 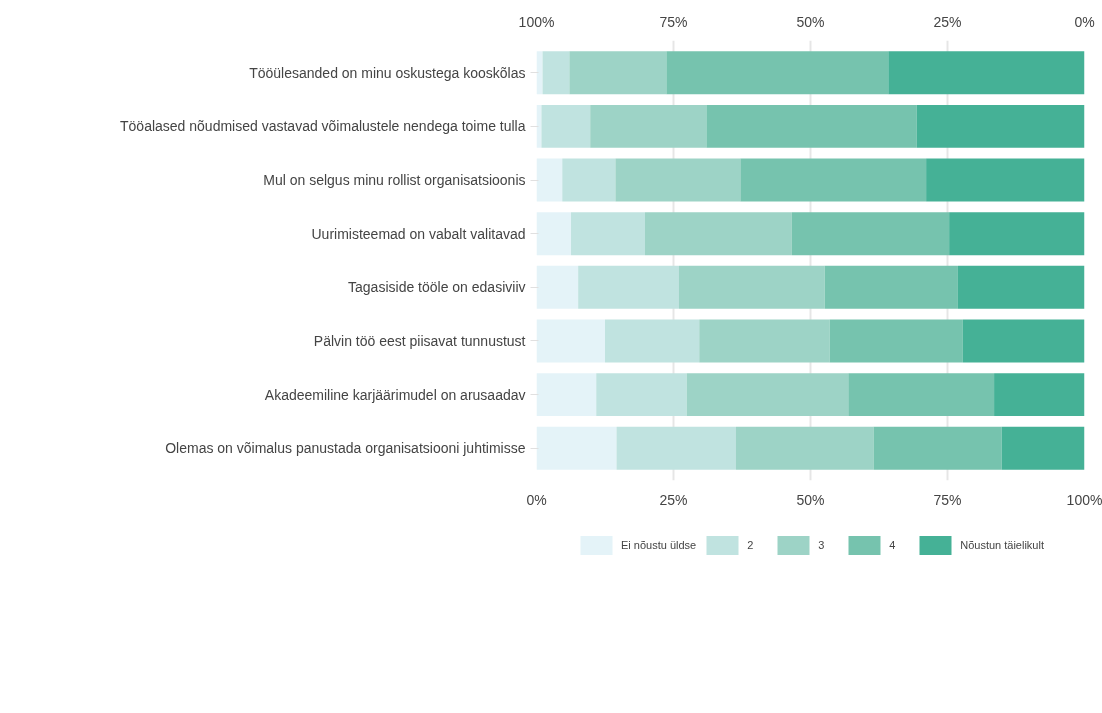 What do you see at coordinates (810, 499) in the screenshot?
I see `x-tick-label: 50%` at bounding box center [810, 499].